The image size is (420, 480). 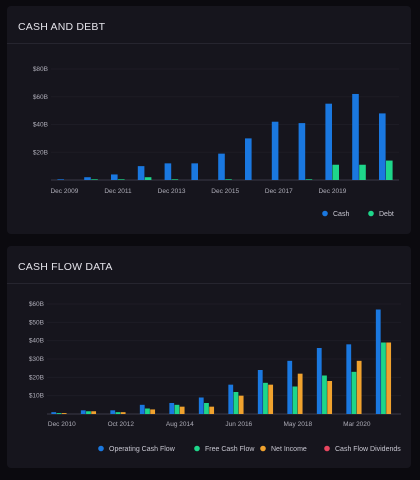 What do you see at coordinates (62, 424) in the screenshot?
I see `x-tick-label: Dec 2010` at bounding box center [62, 424].